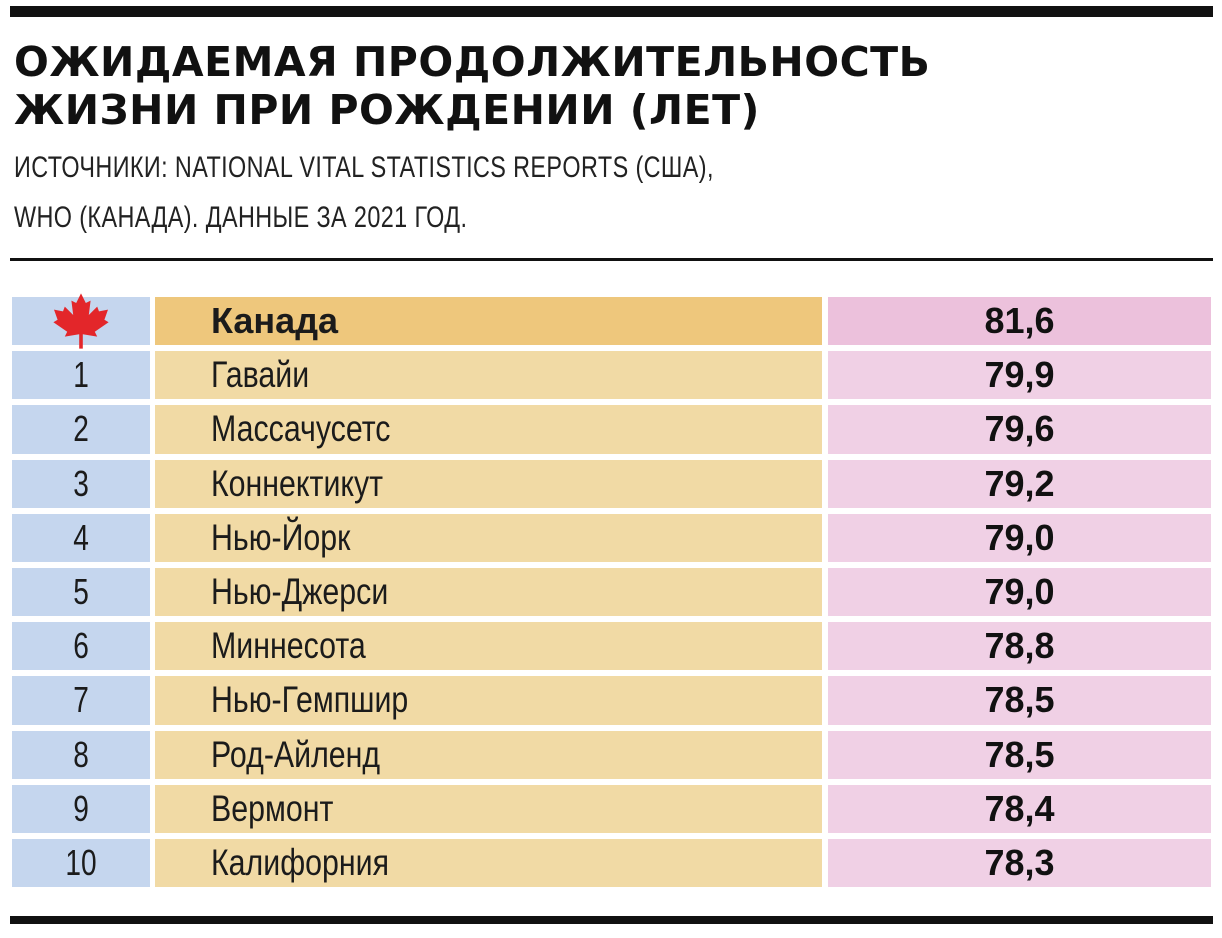  I want to click on life-expectancy-value: 79,9, so click(1019, 375).